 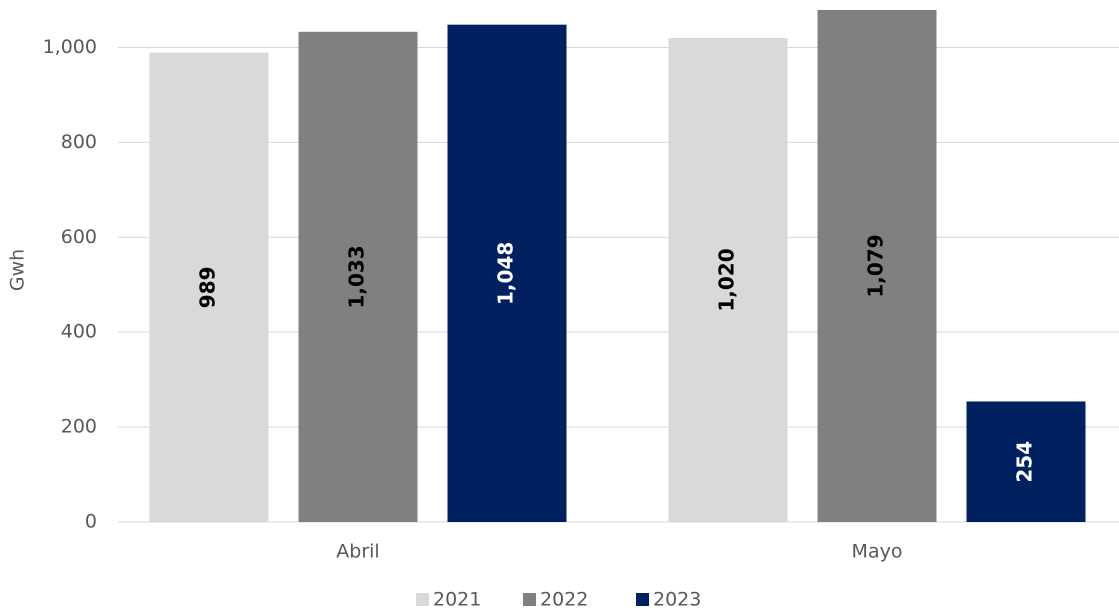 What do you see at coordinates (91, 522) in the screenshot?
I see `y-tick-label: 0` at bounding box center [91, 522].